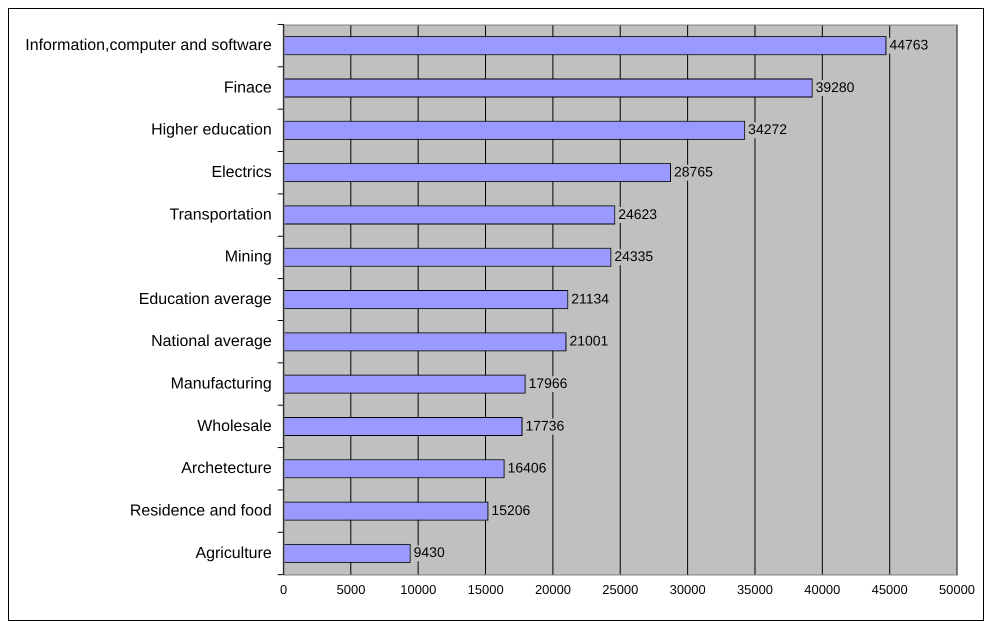 Image resolution: width=992 pixels, height=621 pixels. What do you see at coordinates (148, 45) in the screenshot?
I see `y-tick-label: Information,computer and software` at bounding box center [148, 45].